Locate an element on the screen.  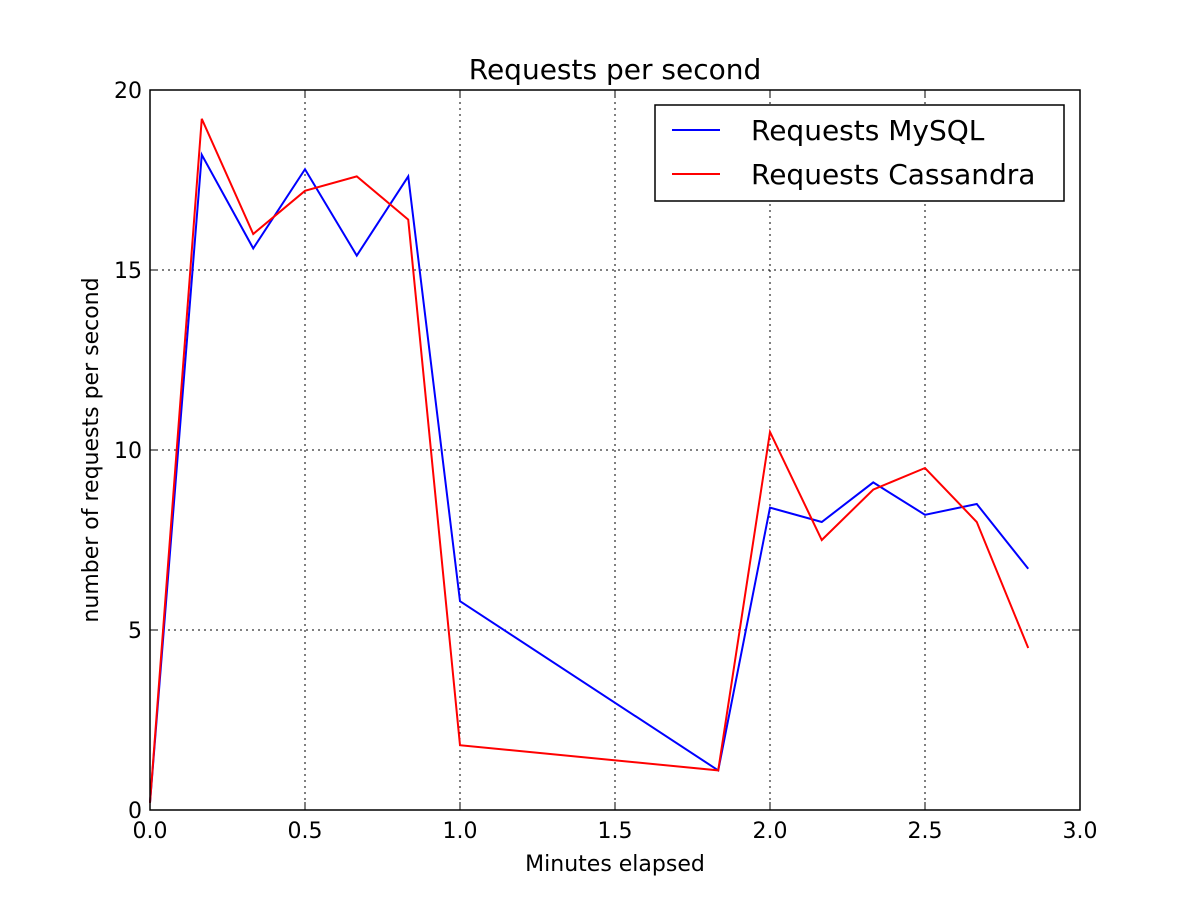
x-tick-label: 0.5 is located at coordinates (305, 831).